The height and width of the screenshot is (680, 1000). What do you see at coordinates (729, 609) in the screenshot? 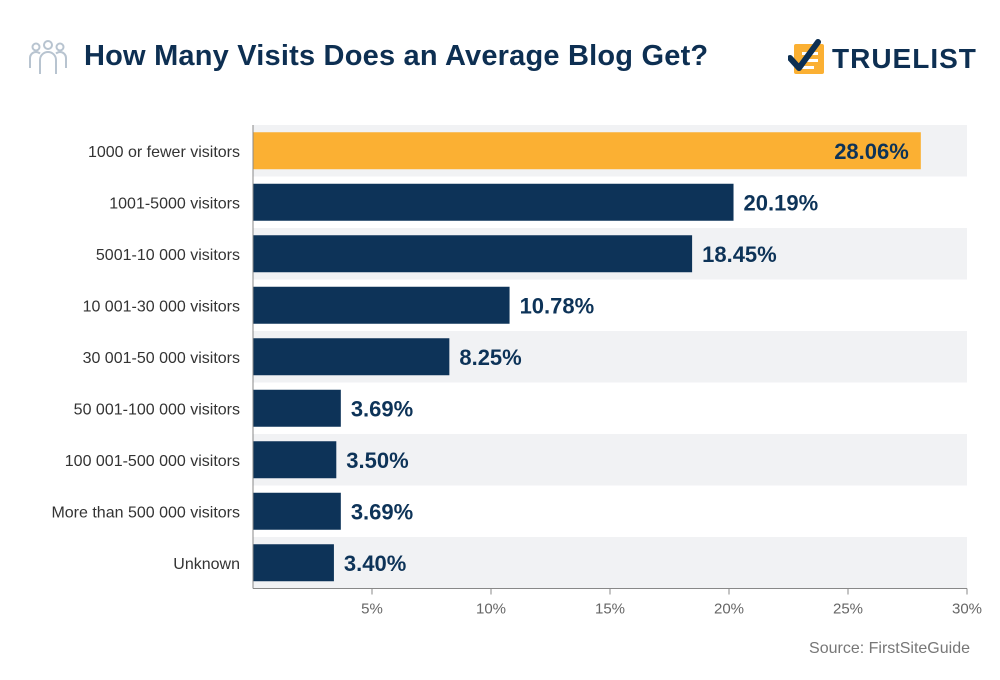
I see `x-tick-label: 20%` at bounding box center [729, 609].